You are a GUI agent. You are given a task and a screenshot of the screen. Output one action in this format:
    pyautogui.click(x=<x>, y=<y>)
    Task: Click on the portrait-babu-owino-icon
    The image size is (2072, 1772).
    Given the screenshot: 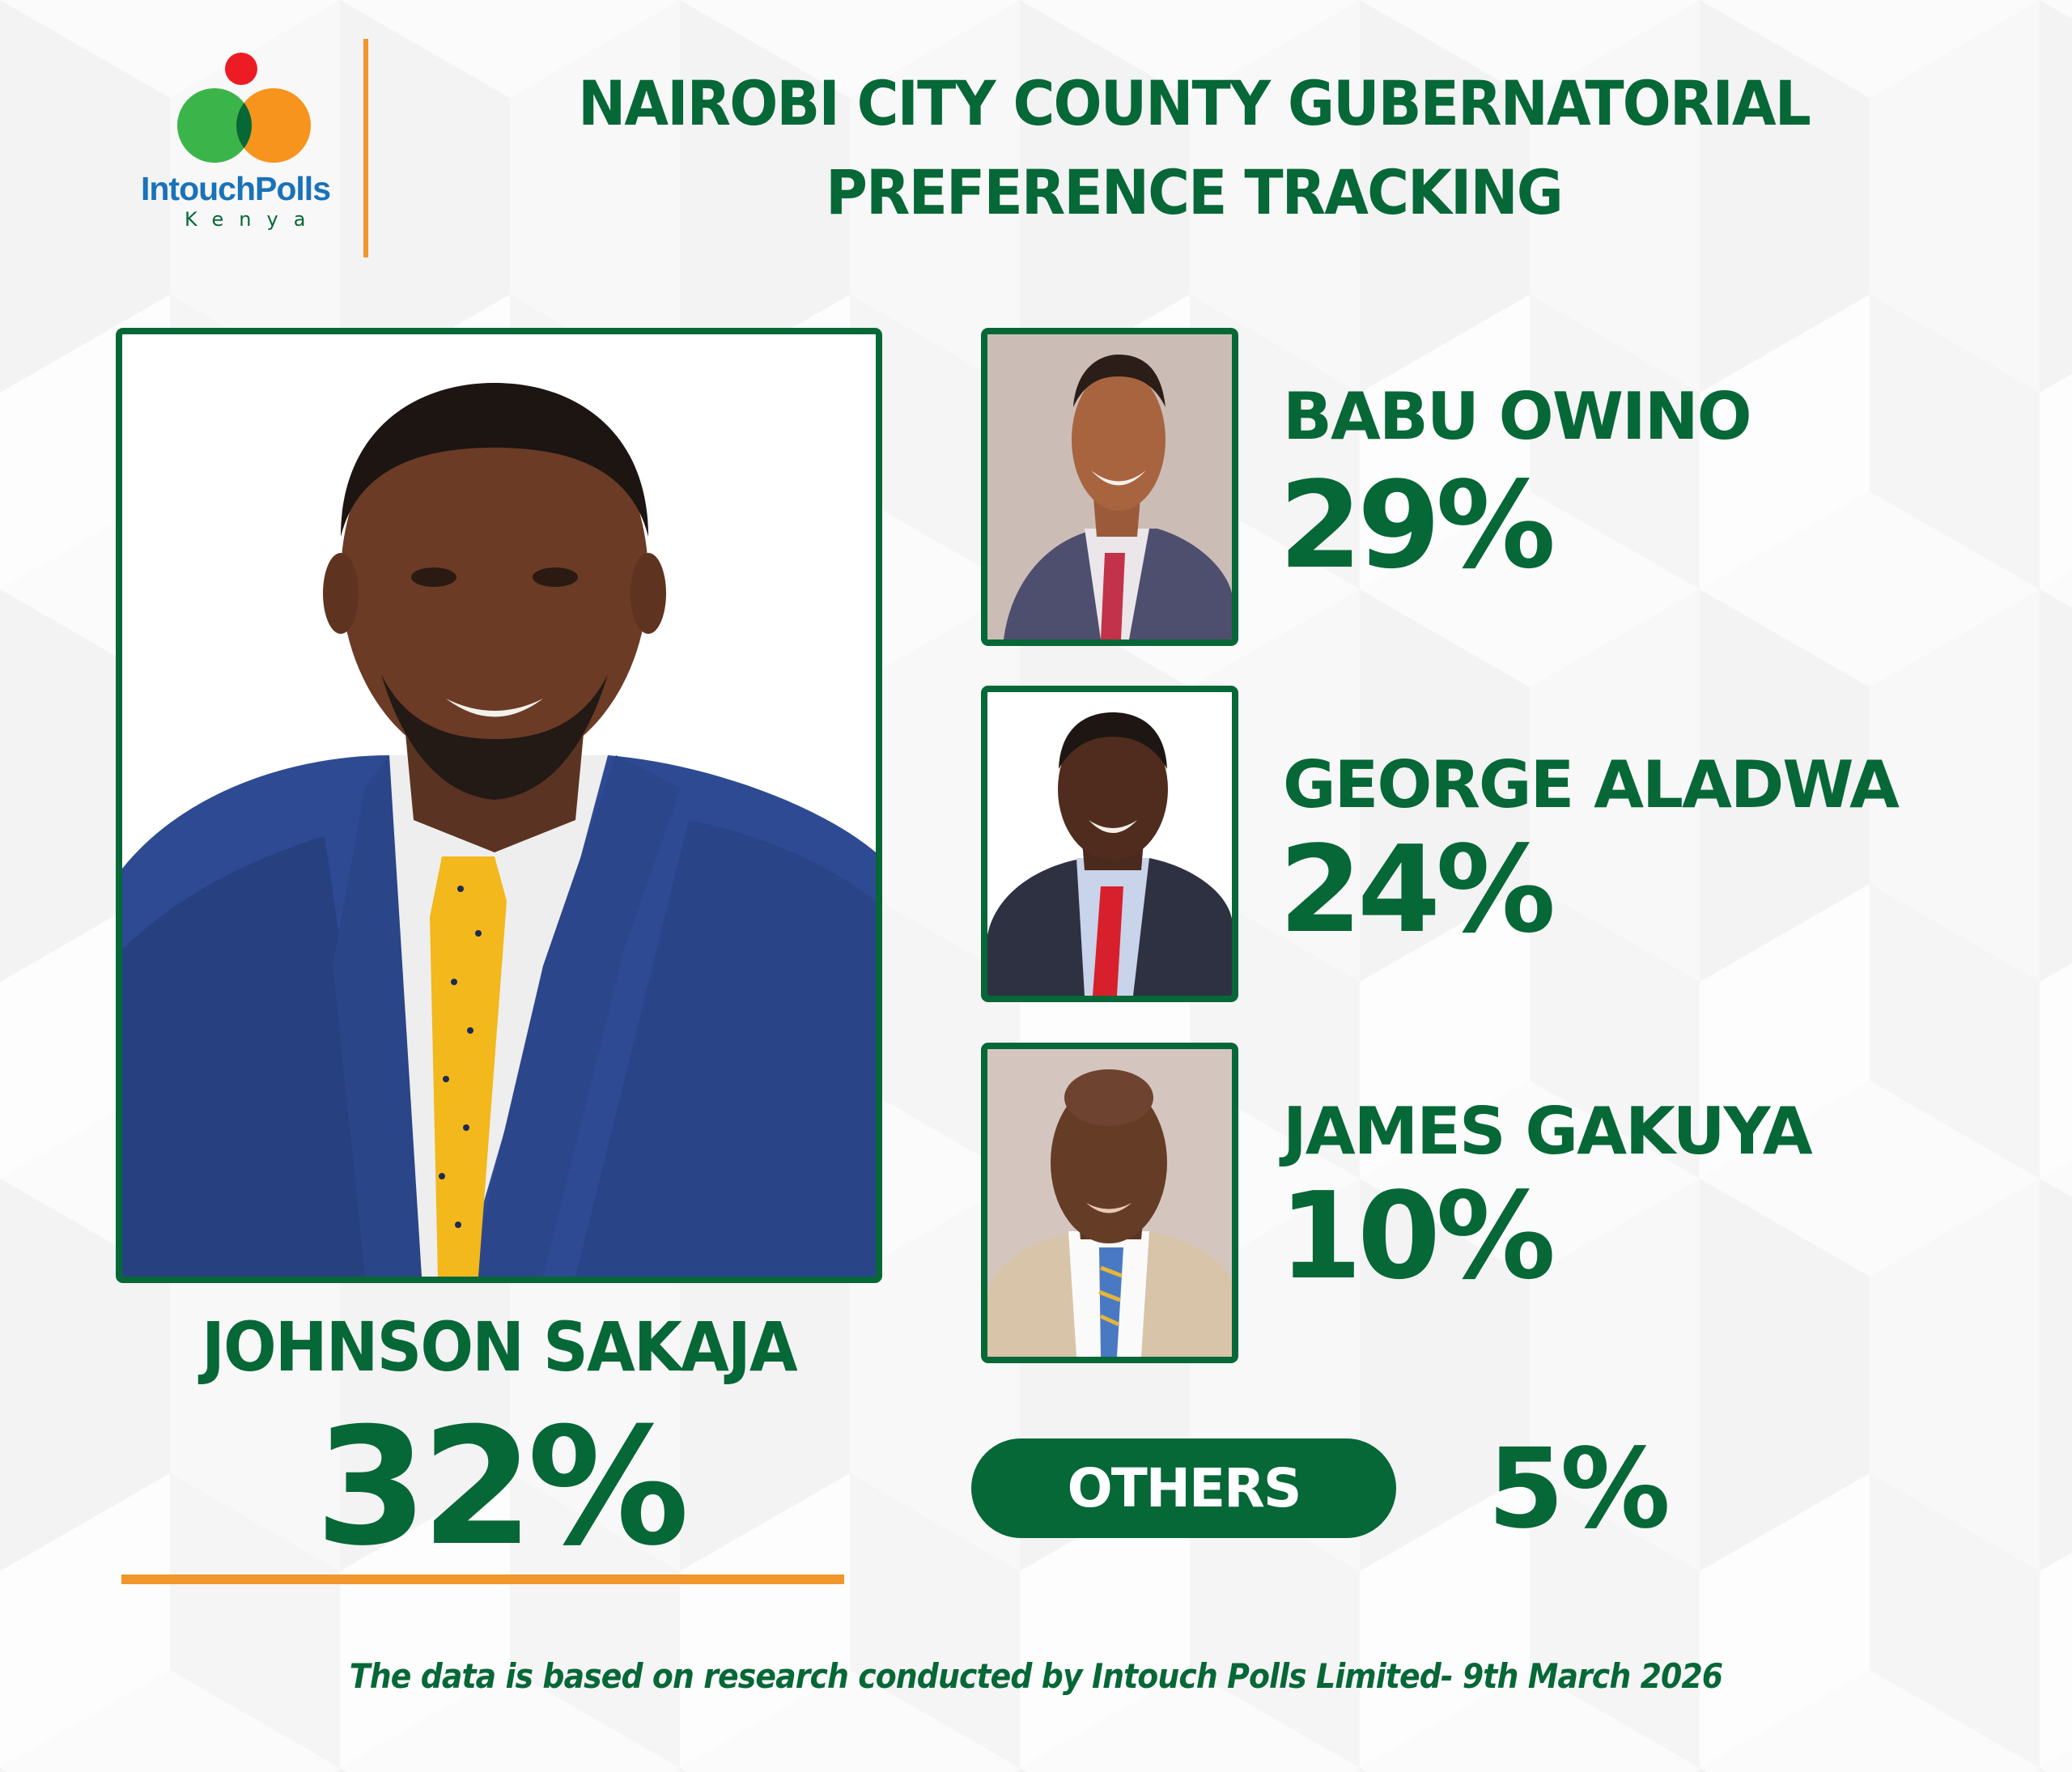 What is the action you would take?
    pyautogui.click(x=1109, y=487)
    